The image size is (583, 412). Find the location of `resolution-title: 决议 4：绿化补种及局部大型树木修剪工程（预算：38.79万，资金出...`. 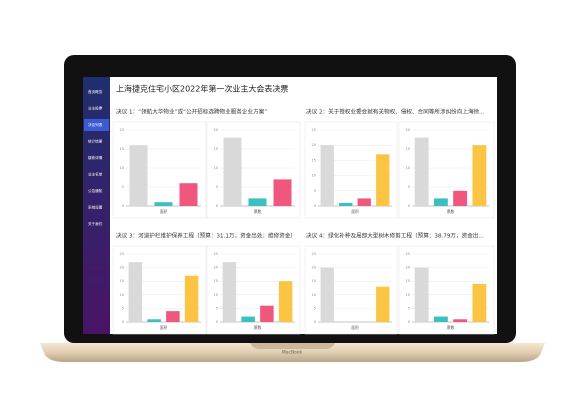

resolution-title: 决议 4：绿化补种及局部大型树木修剪工程（预算：38.79万，资金出... is located at coordinates (395, 236).